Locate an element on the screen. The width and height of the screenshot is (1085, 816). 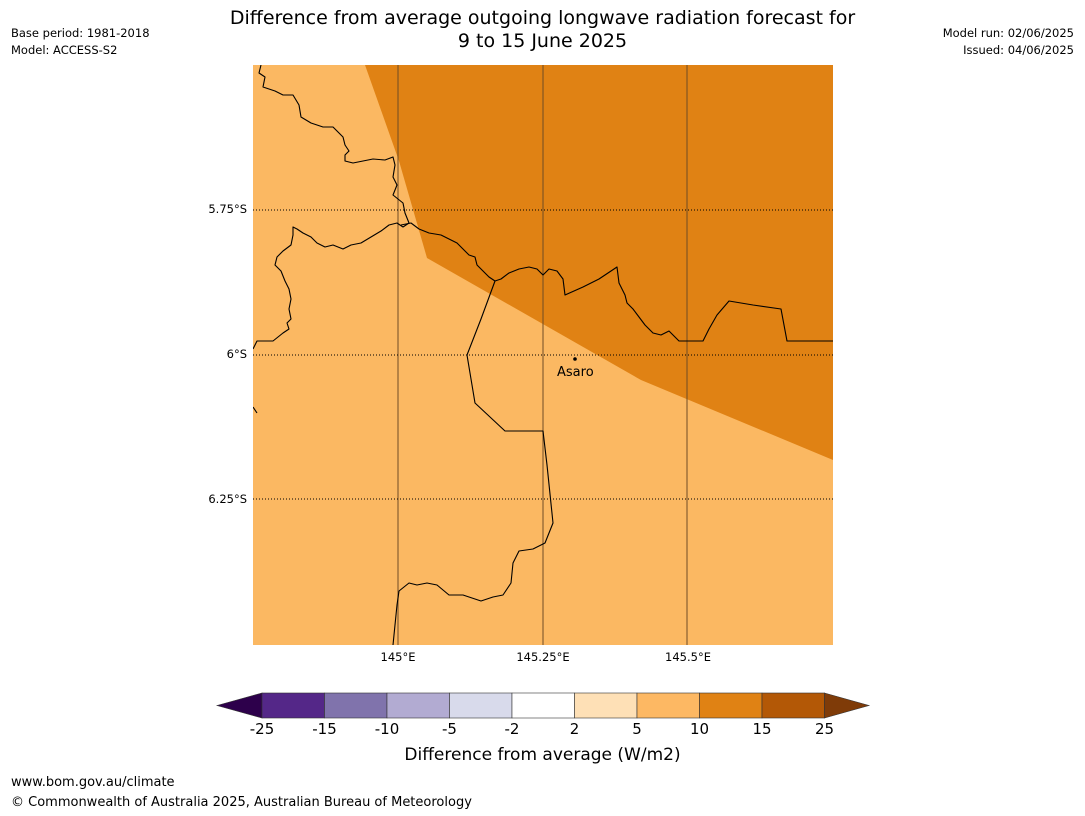
colorbar-tick-10: 10 is located at coordinates (699, 729).